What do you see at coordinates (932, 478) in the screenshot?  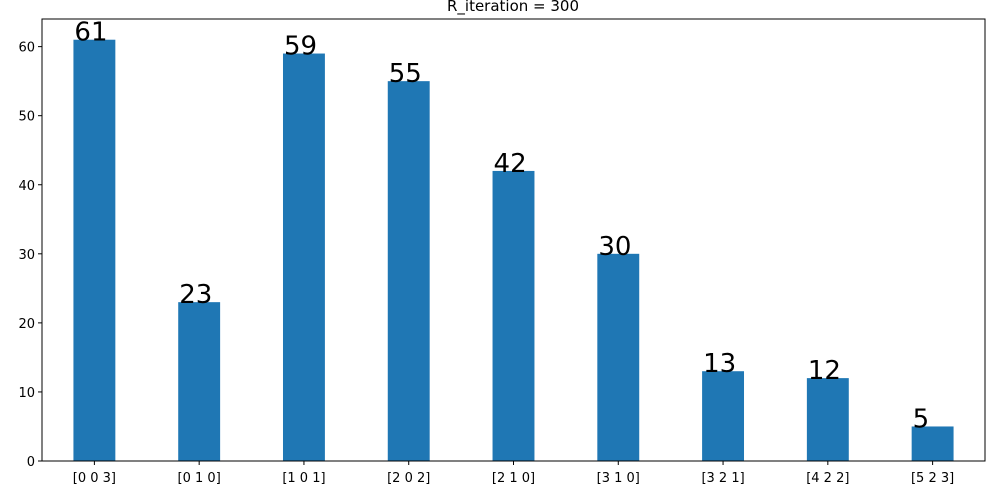 I see `x-tick-label-8: [5 2 3]` at bounding box center [932, 478].